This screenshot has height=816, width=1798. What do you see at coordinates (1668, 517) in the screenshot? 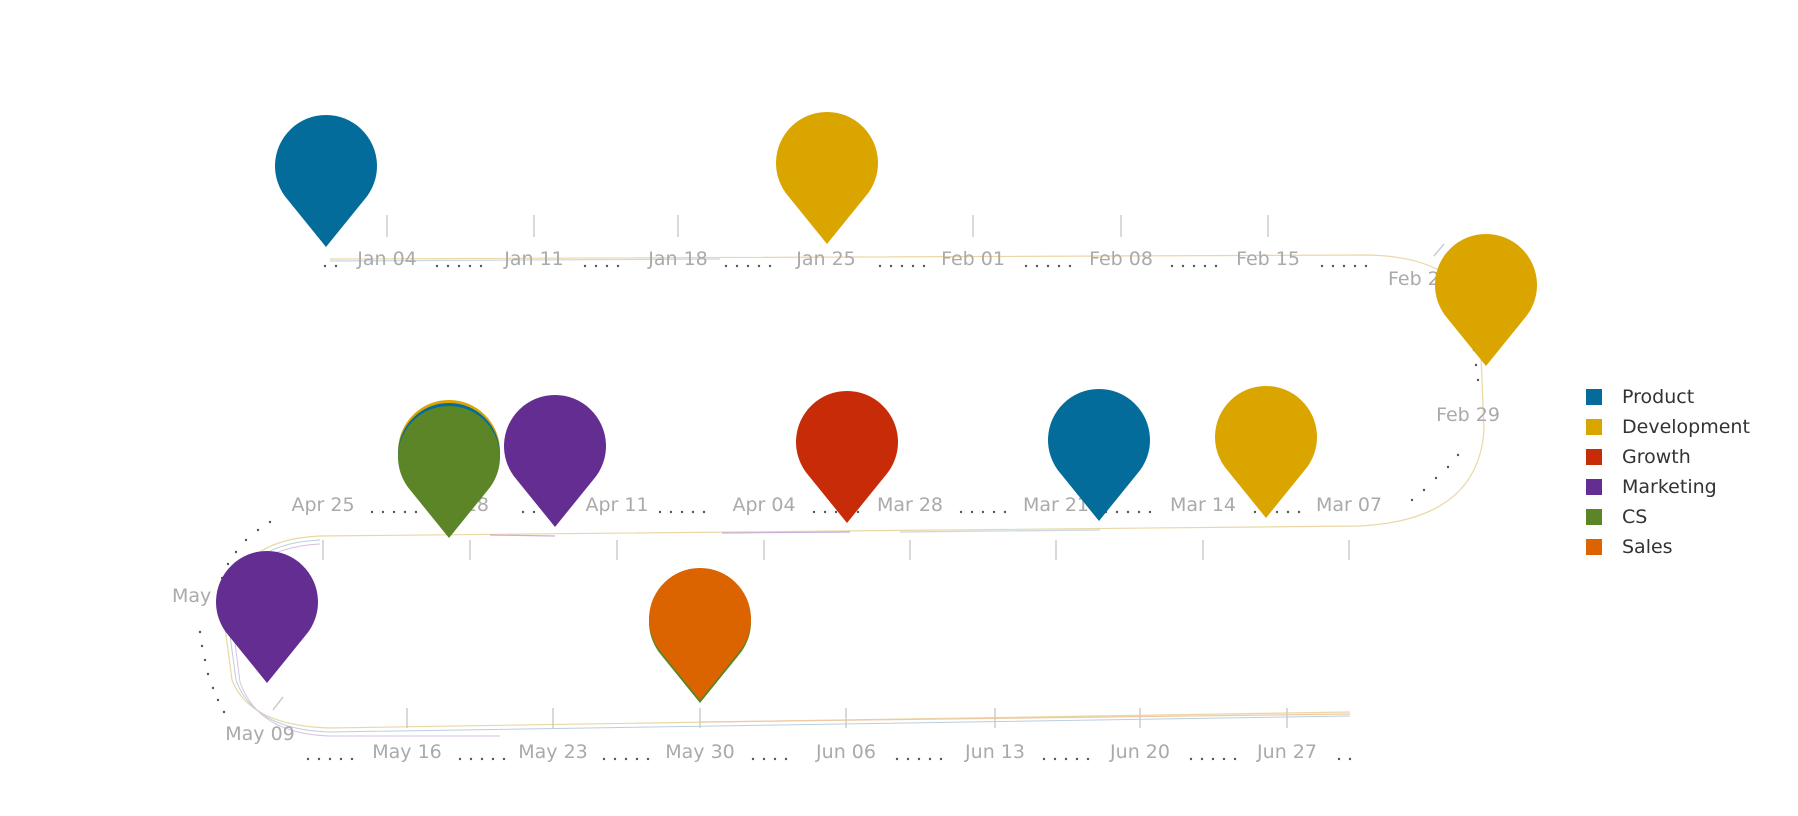
I see `legend-item: CS` at bounding box center [1668, 517].